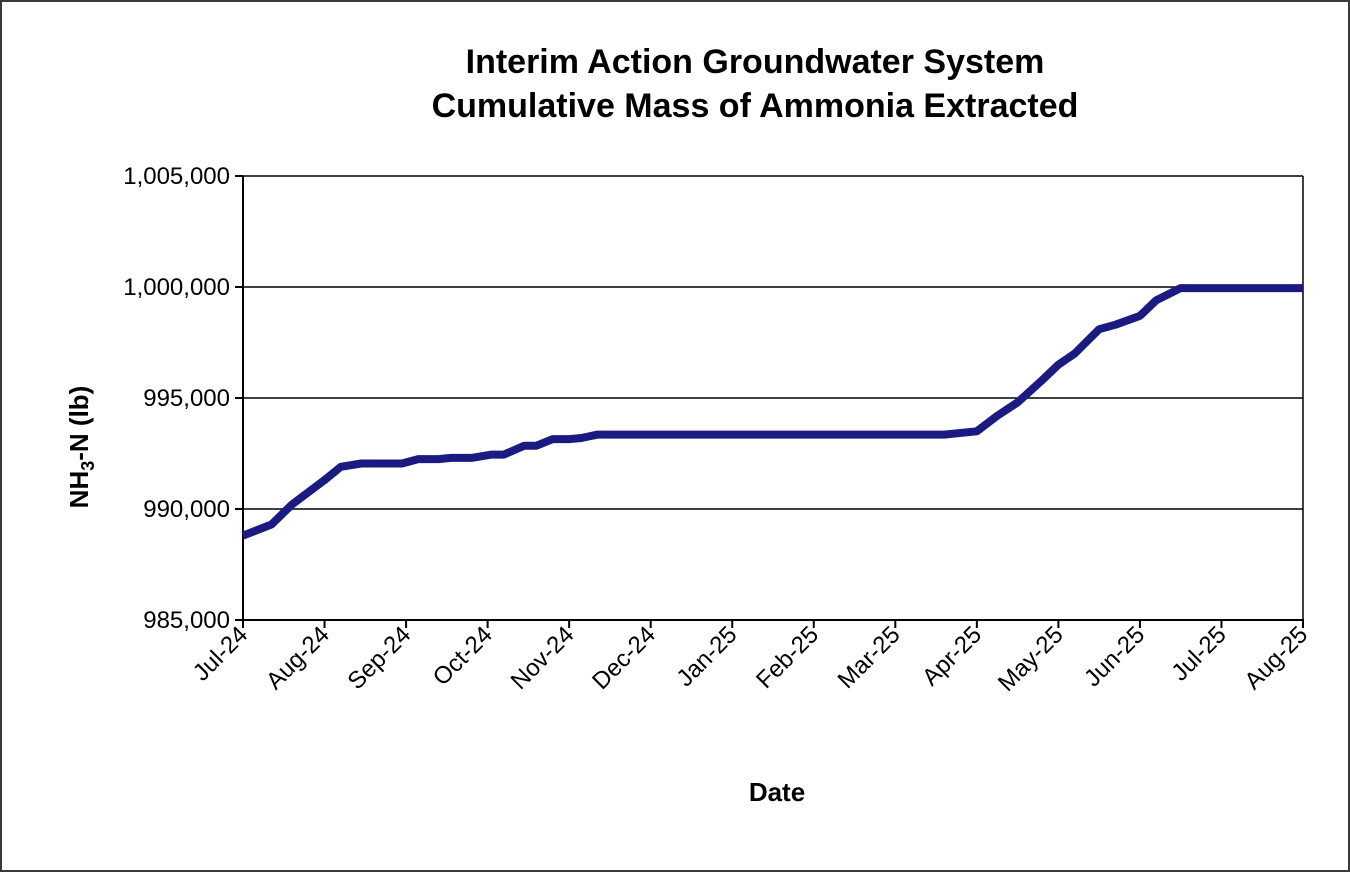  I want to click on y-tick-label: 985,000, so click(186, 620).